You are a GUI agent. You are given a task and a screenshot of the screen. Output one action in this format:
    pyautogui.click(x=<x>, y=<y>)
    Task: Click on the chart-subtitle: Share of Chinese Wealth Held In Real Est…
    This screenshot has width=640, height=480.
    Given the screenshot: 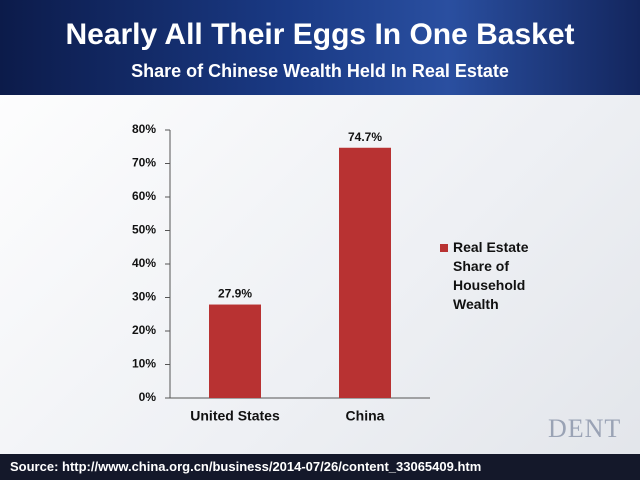 What is the action you would take?
    pyautogui.click(x=320, y=71)
    